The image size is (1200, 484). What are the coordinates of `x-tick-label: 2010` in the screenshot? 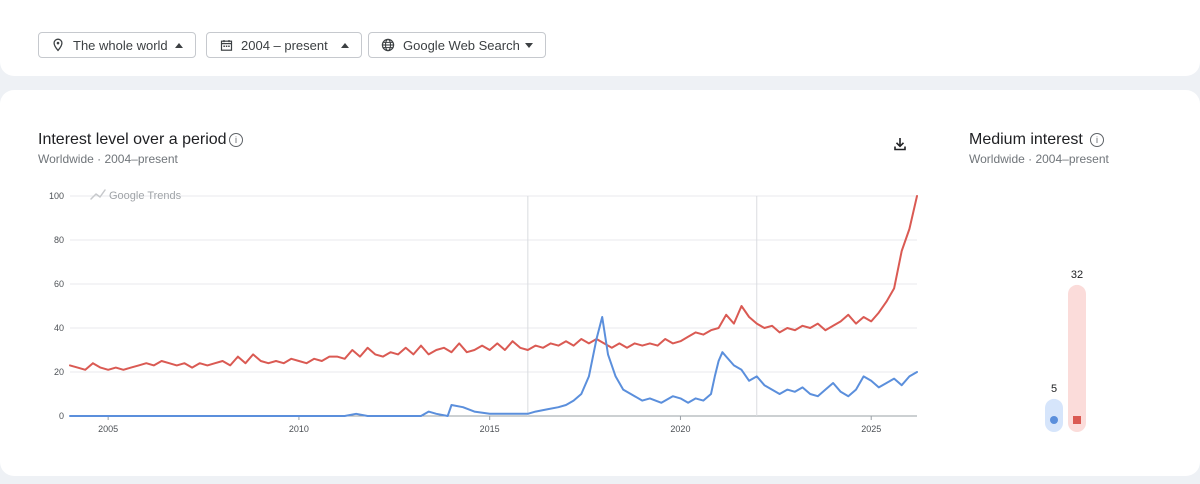 It's located at (299, 429).